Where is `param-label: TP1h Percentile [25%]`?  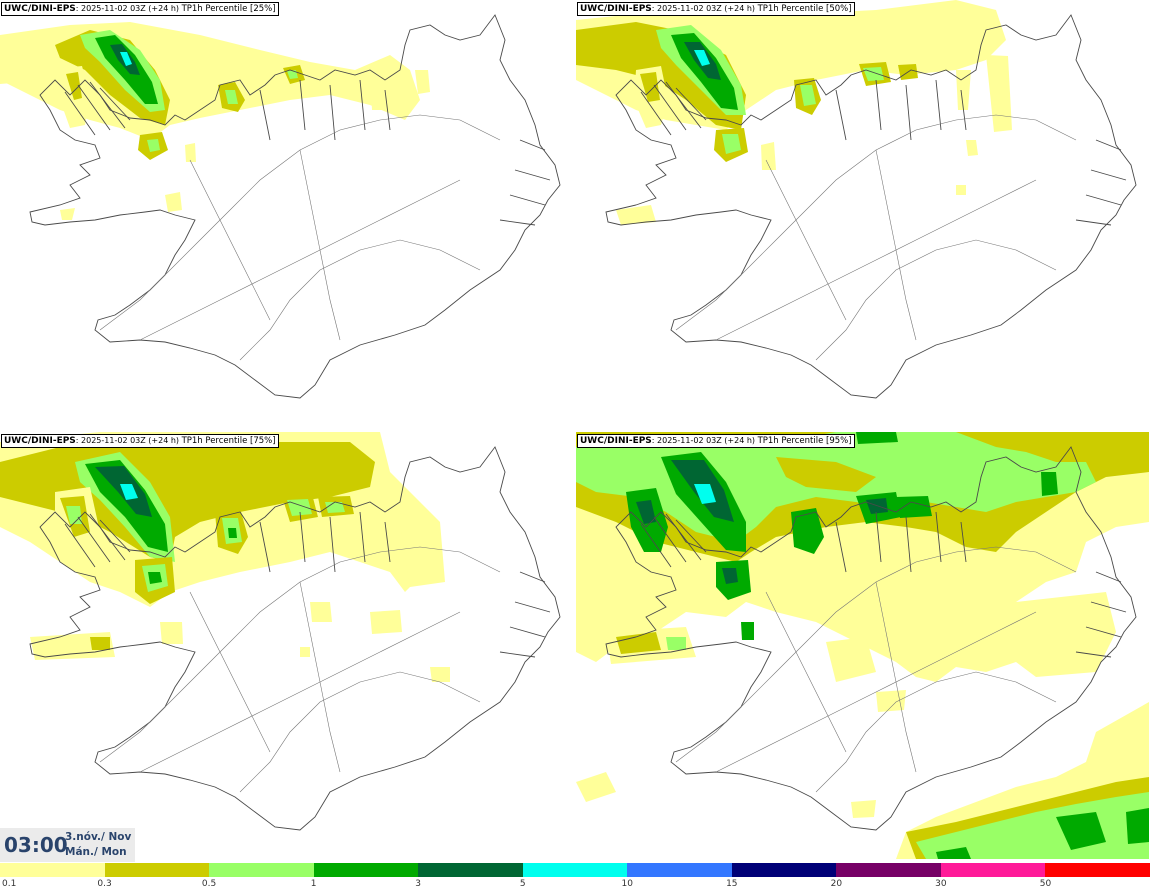 param-label: TP1h Percentile [25%] is located at coordinates (228, 9).